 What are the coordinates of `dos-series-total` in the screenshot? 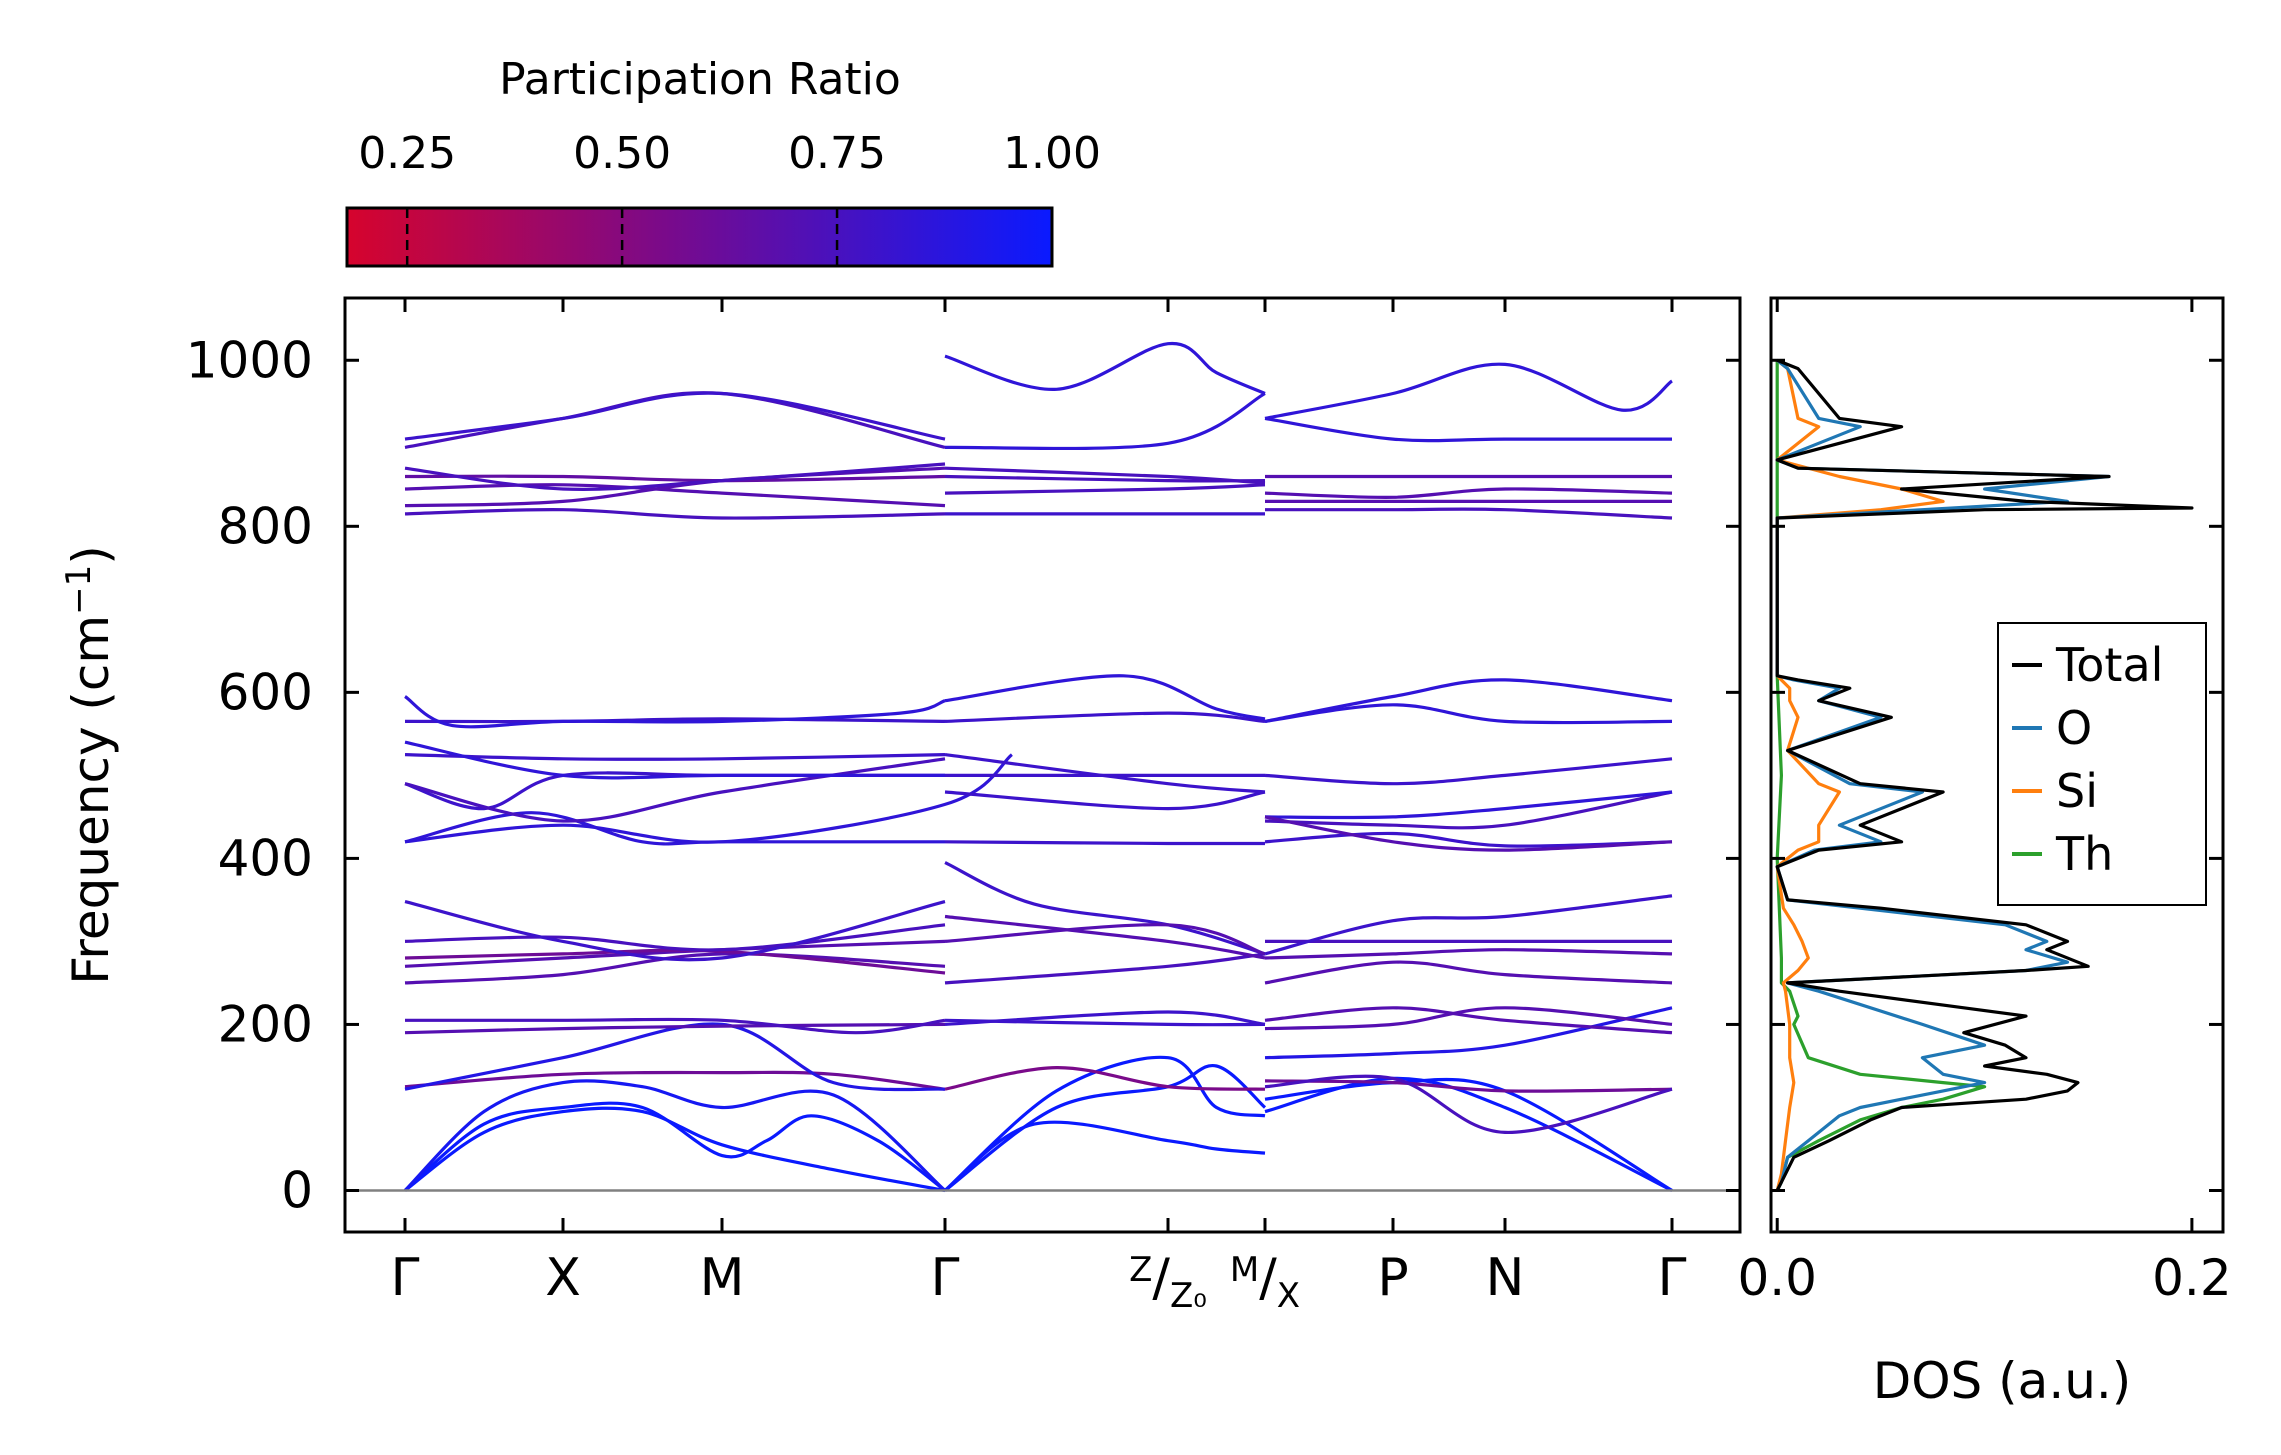 It's located at (1984, 775).